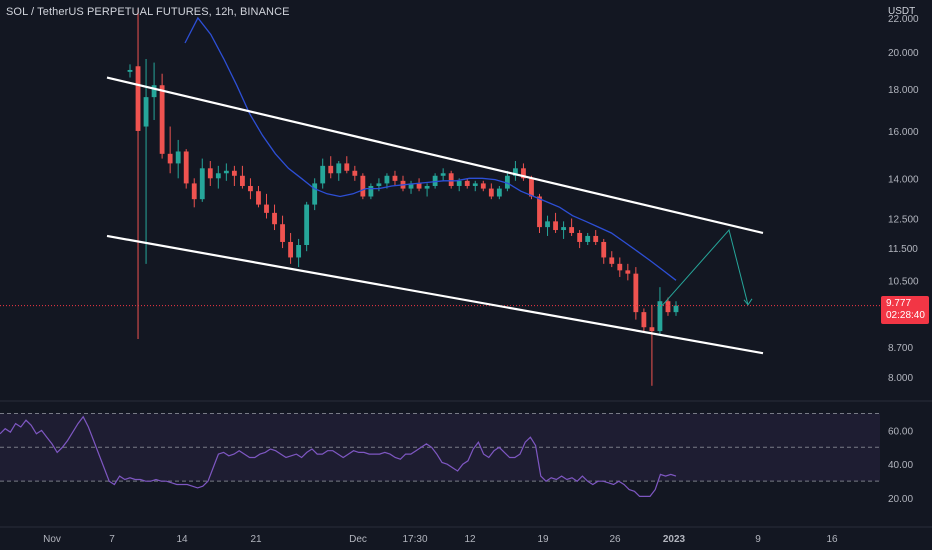  What do you see at coordinates (903, 53) in the screenshot?
I see `price-tick-label: 20.000` at bounding box center [903, 53].